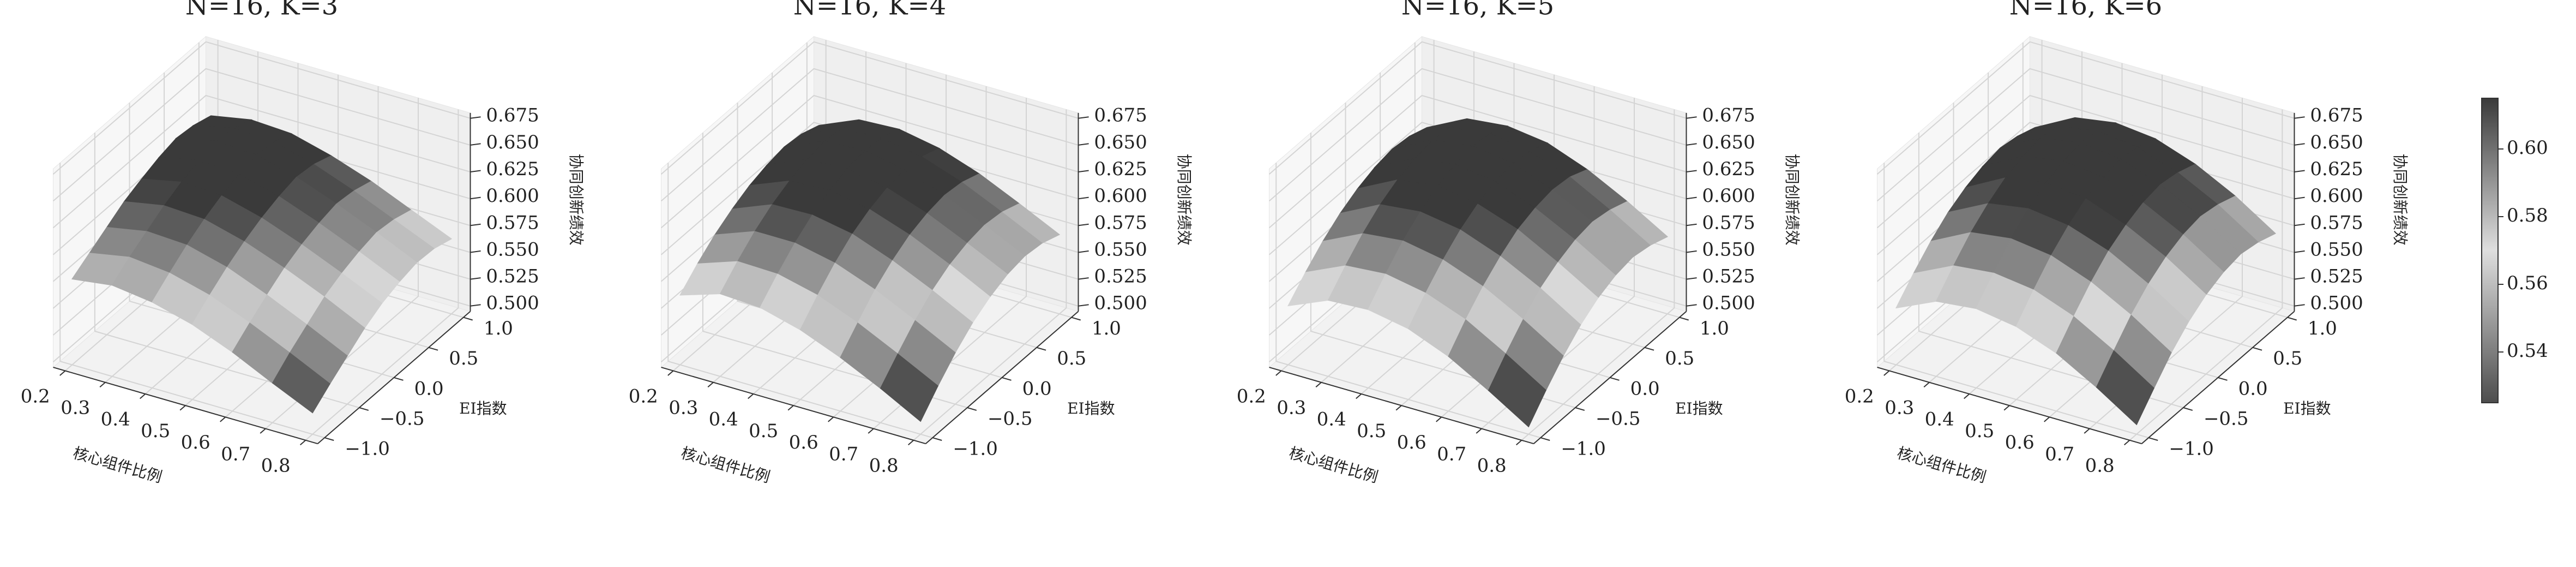 This screenshot has height=567, width=2576. What do you see at coordinates (2527, 215) in the screenshot?
I see `colorbar-tick-label: 0.58` at bounding box center [2527, 215].